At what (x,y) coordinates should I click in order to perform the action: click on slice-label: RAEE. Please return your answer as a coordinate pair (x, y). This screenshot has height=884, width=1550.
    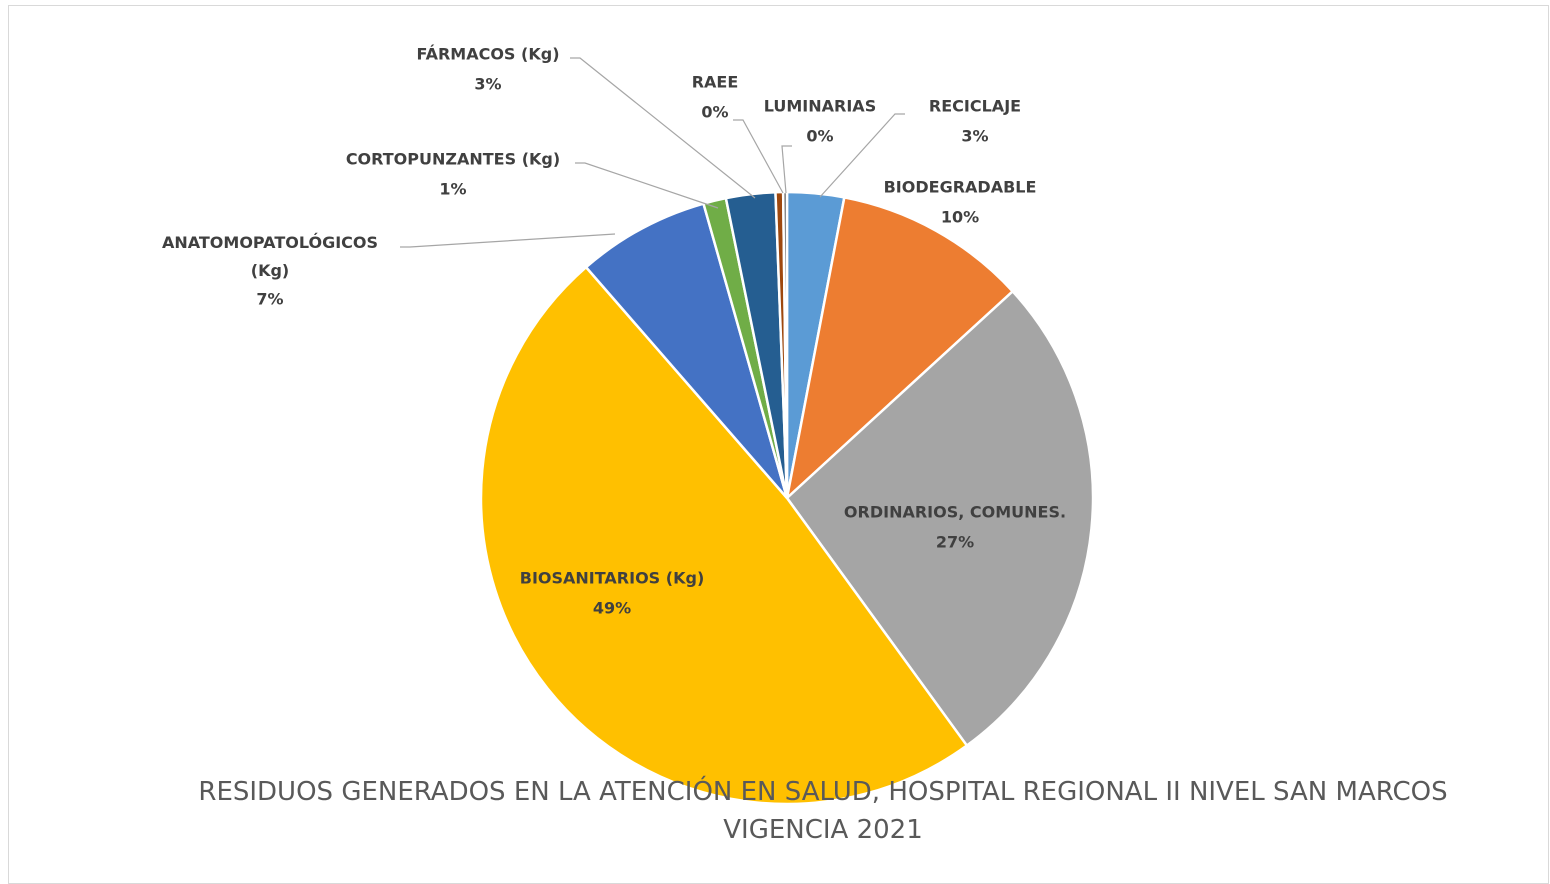
    Looking at the image, I should click on (715, 82).